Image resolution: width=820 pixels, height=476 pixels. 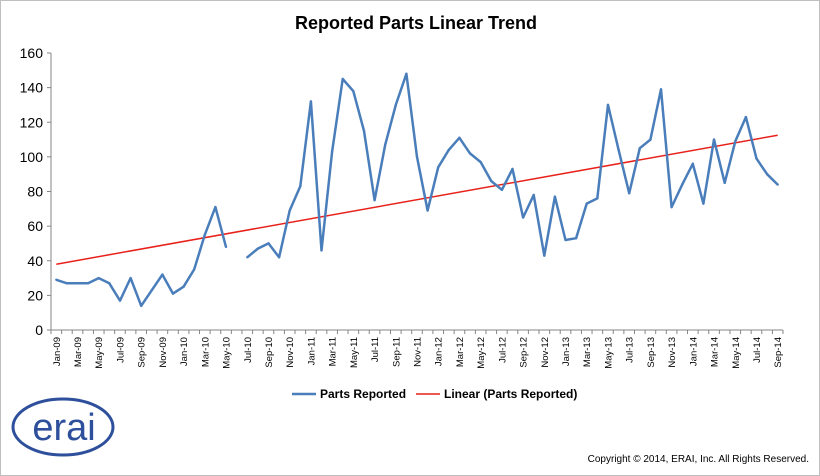 What do you see at coordinates (363, 394) in the screenshot?
I see `legend-label-parts-reported: Parts Reported` at bounding box center [363, 394].